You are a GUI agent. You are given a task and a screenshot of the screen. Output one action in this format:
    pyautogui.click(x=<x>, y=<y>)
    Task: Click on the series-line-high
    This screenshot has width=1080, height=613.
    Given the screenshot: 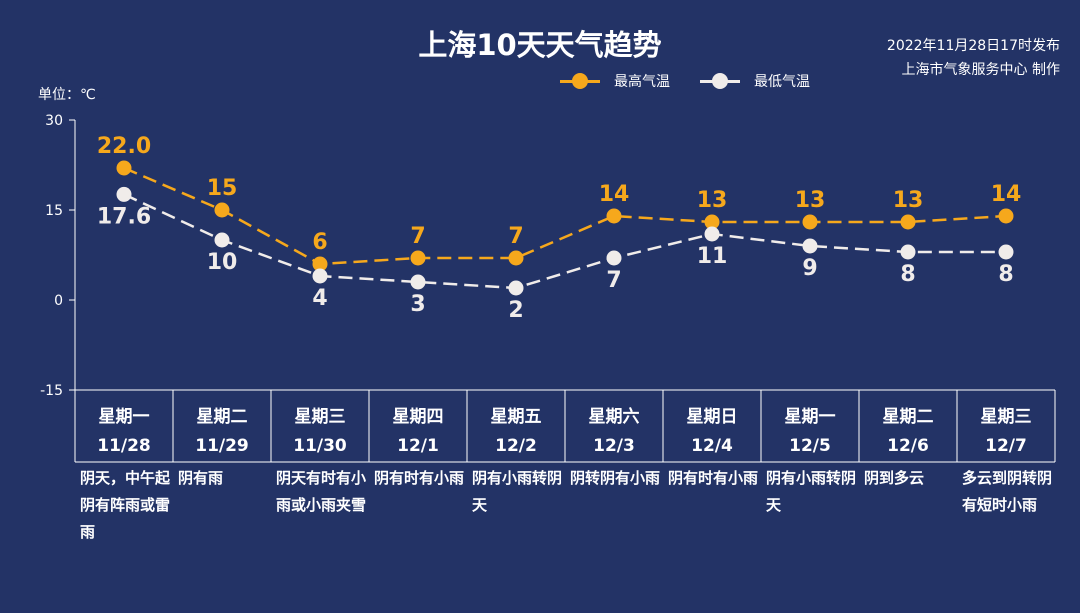 What is the action you would take?
    pyautogui.click(x=565, y=216)
    